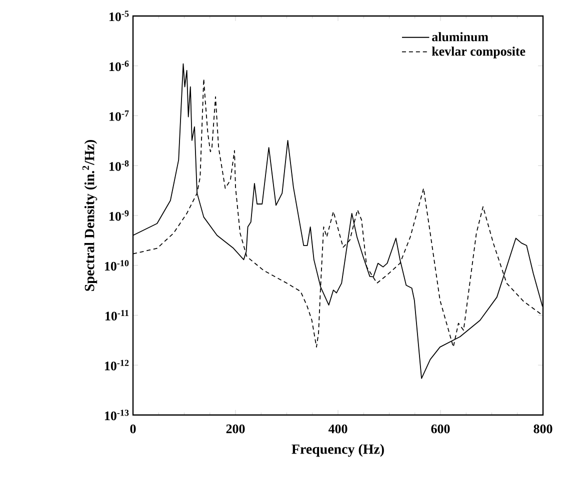 The height and width of the screenshot is (487, 562). Describe the element at coordinates (235, 429) in the screenshot. I see `x-tick-label: 200` at that location.